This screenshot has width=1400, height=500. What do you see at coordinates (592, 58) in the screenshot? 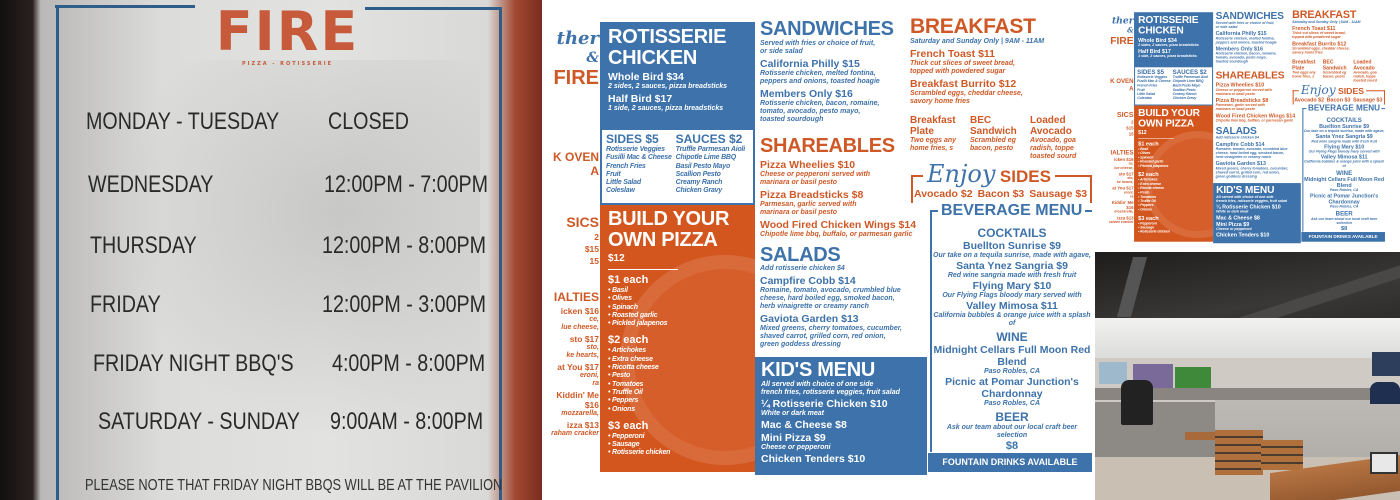
I see `menu-logo-ampersand: &` at bounding box center [592, 58].